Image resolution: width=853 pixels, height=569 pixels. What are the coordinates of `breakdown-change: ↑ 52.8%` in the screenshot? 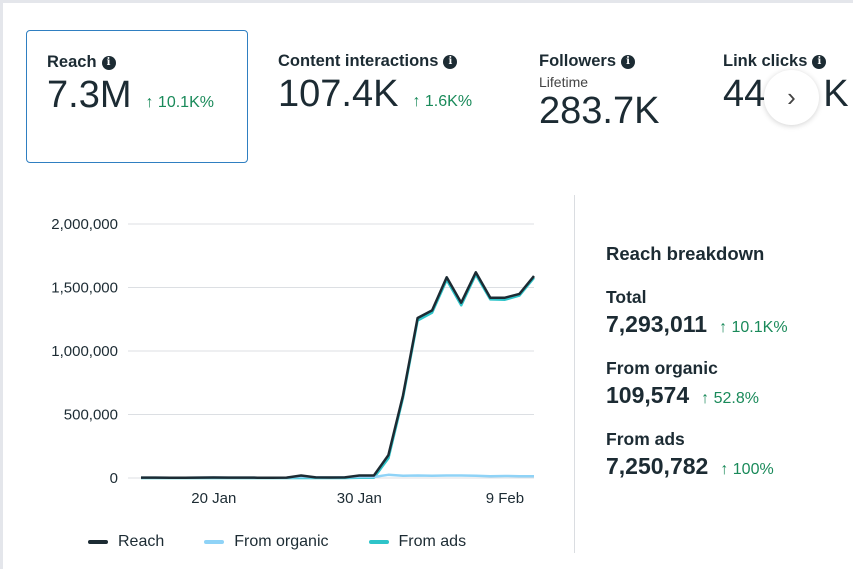 It's located at (730, 398).